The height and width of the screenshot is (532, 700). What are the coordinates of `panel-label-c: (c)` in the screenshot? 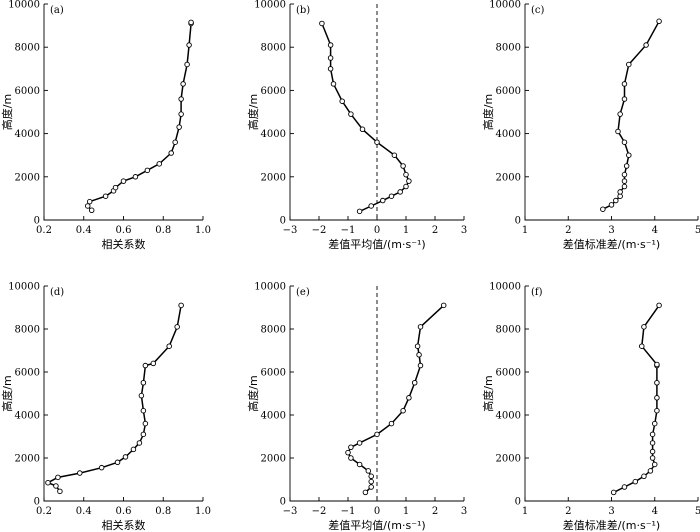 It's located at (538, 10).